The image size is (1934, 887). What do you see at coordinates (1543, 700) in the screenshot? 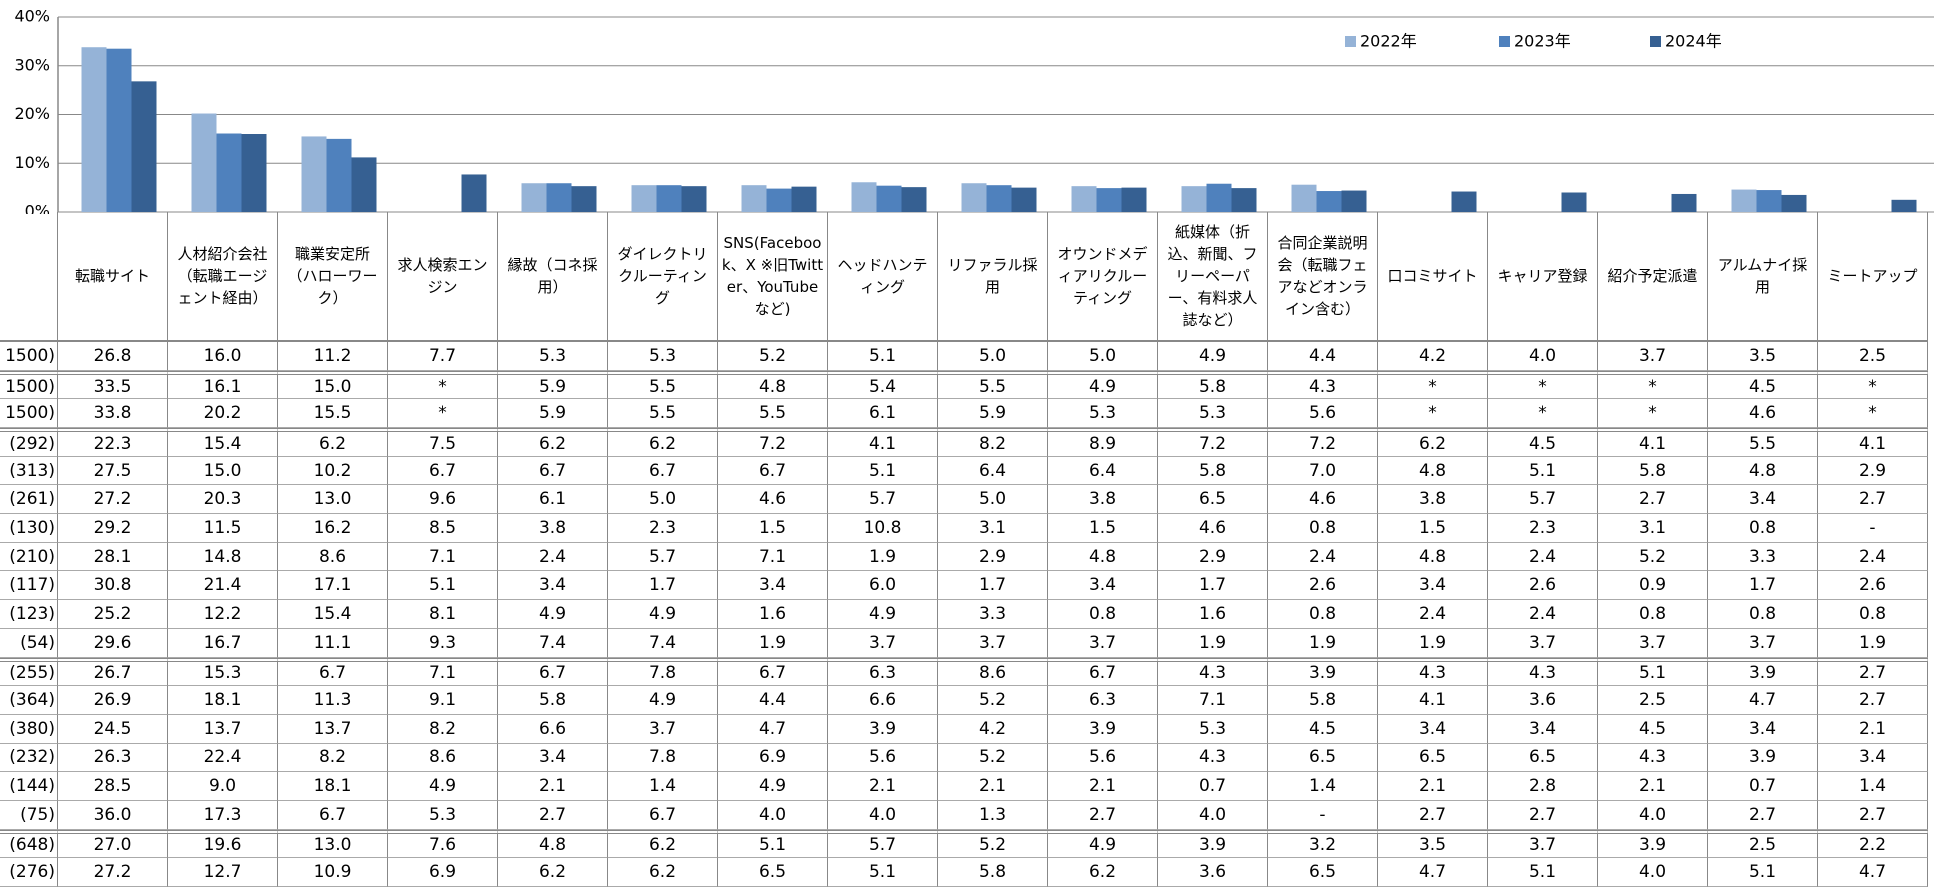
I see `table-cell: 3.6` at bounding box center [1543, 700].